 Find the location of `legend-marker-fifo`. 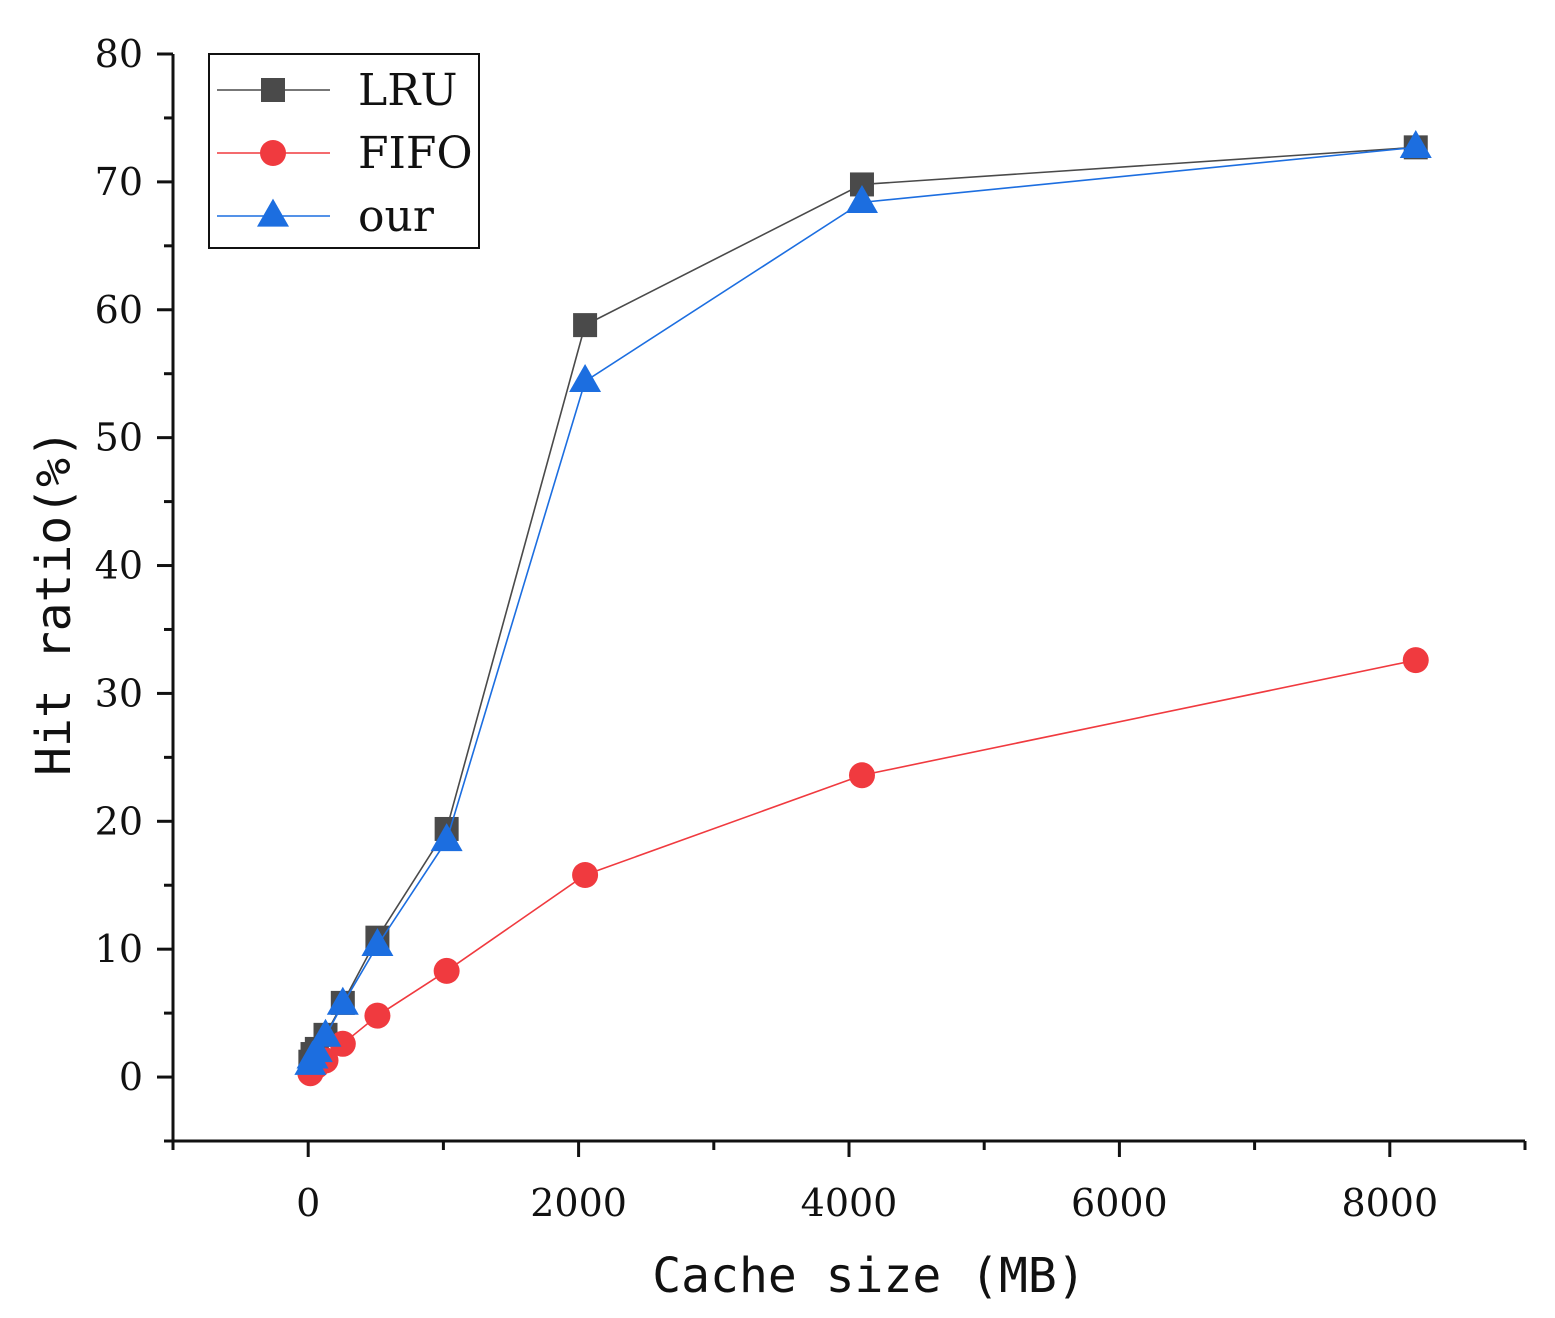

legend-marker-fifo is located at coordinates (273, 153).